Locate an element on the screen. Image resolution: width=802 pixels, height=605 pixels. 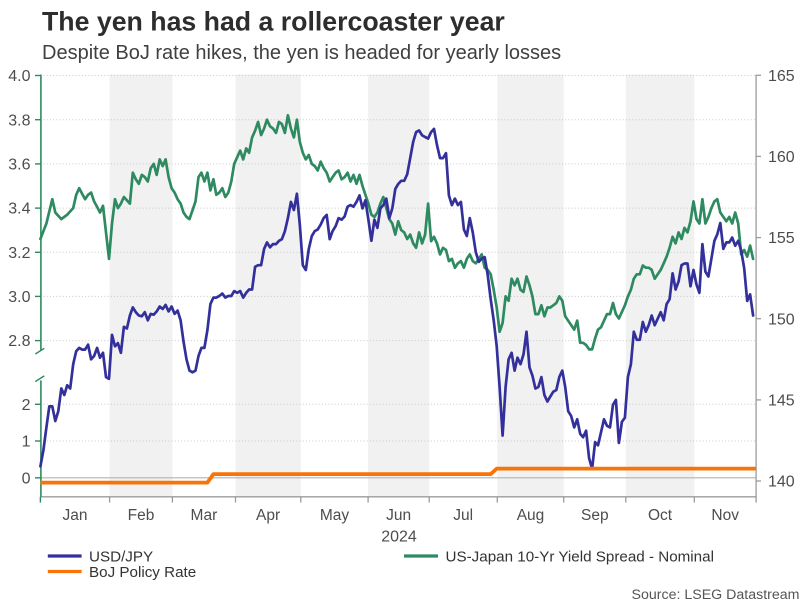
svg-text:US-Japan 10-Yr Yield Spread -: US-Japan 10-Yr Yield Spread - Nominal is located at coordinates (580, 557).